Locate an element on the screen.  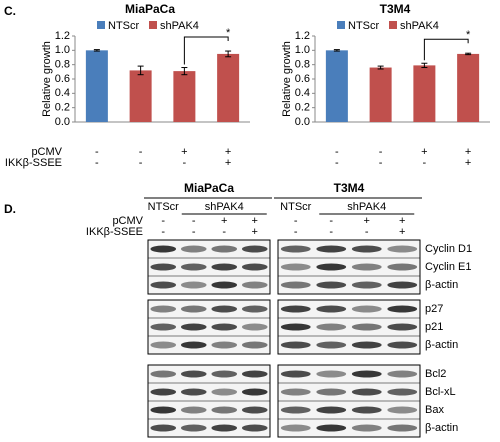
y-tick-label: 1.2 is located at coordinates (302, 36).